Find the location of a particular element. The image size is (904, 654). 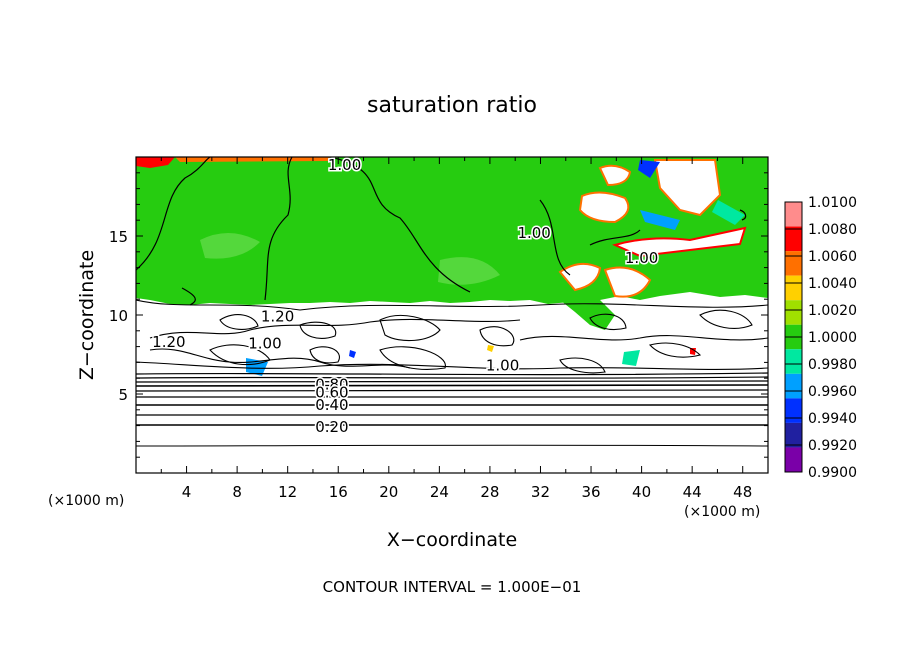

x-tick-label: 28 is located at coordinates (489, 492).